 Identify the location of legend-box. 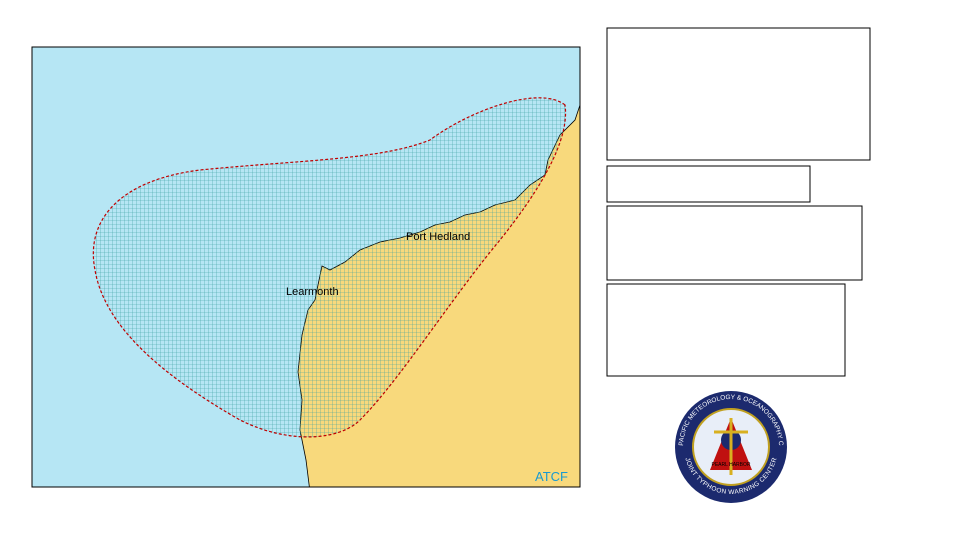
(726, 330).